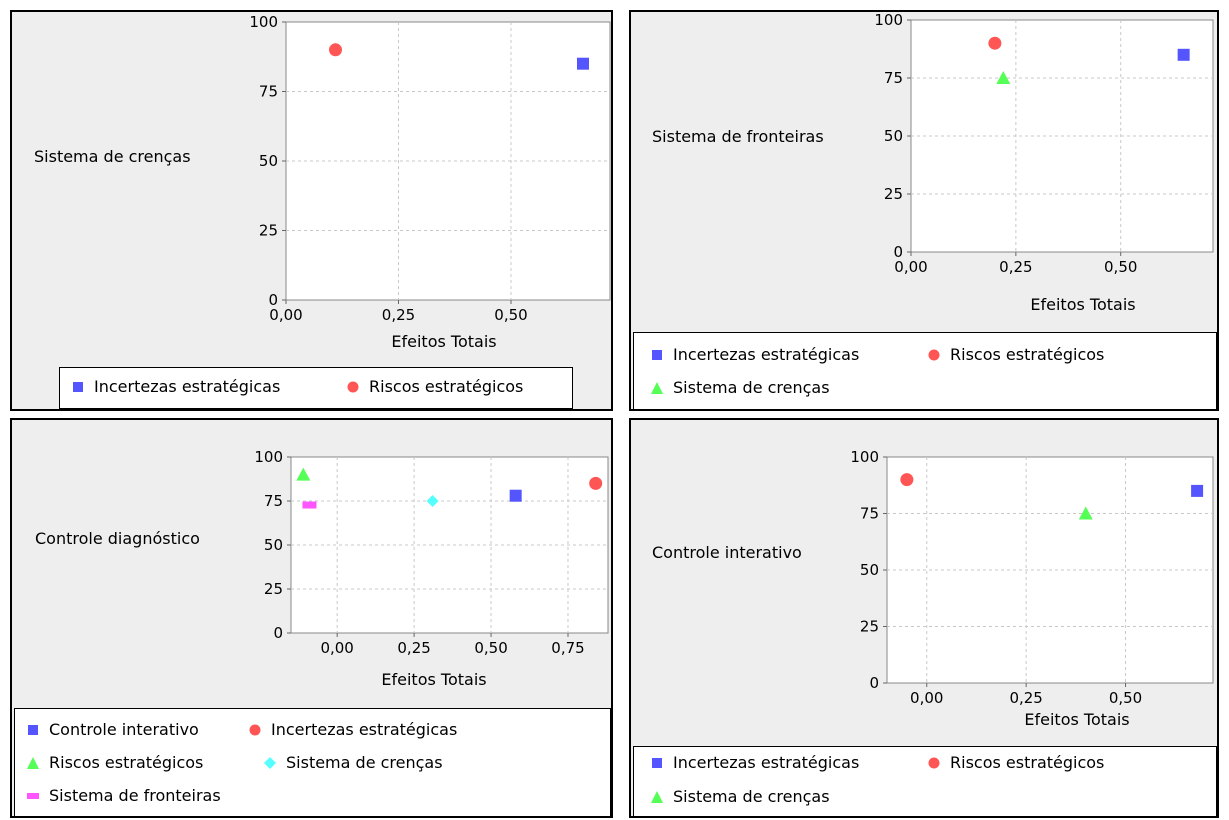 Image resolution: width=1229 pixels, height=820 pixels. Describe the element at coordinates (112, 156) in the screenshot. I see `y-axis-label: Sistema de crenças` at that location.